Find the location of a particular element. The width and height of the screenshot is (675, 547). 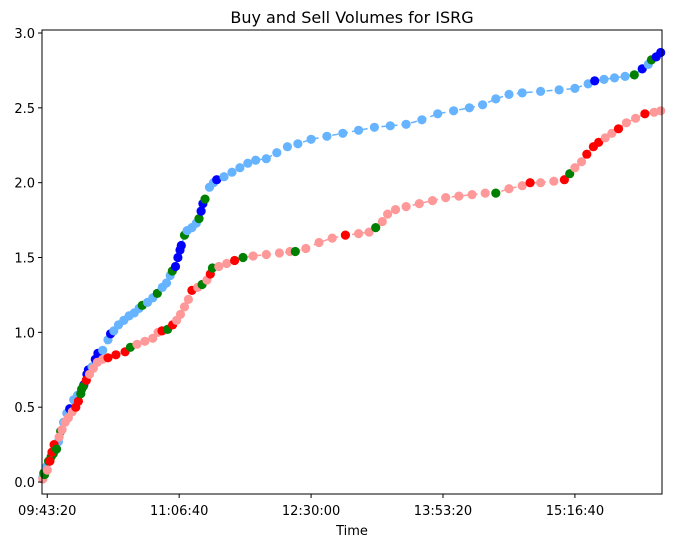

y-axis: 0.0 0.5 1.0 1.5 2.0 2.5 3.0 is located at coordinates (28, 259).